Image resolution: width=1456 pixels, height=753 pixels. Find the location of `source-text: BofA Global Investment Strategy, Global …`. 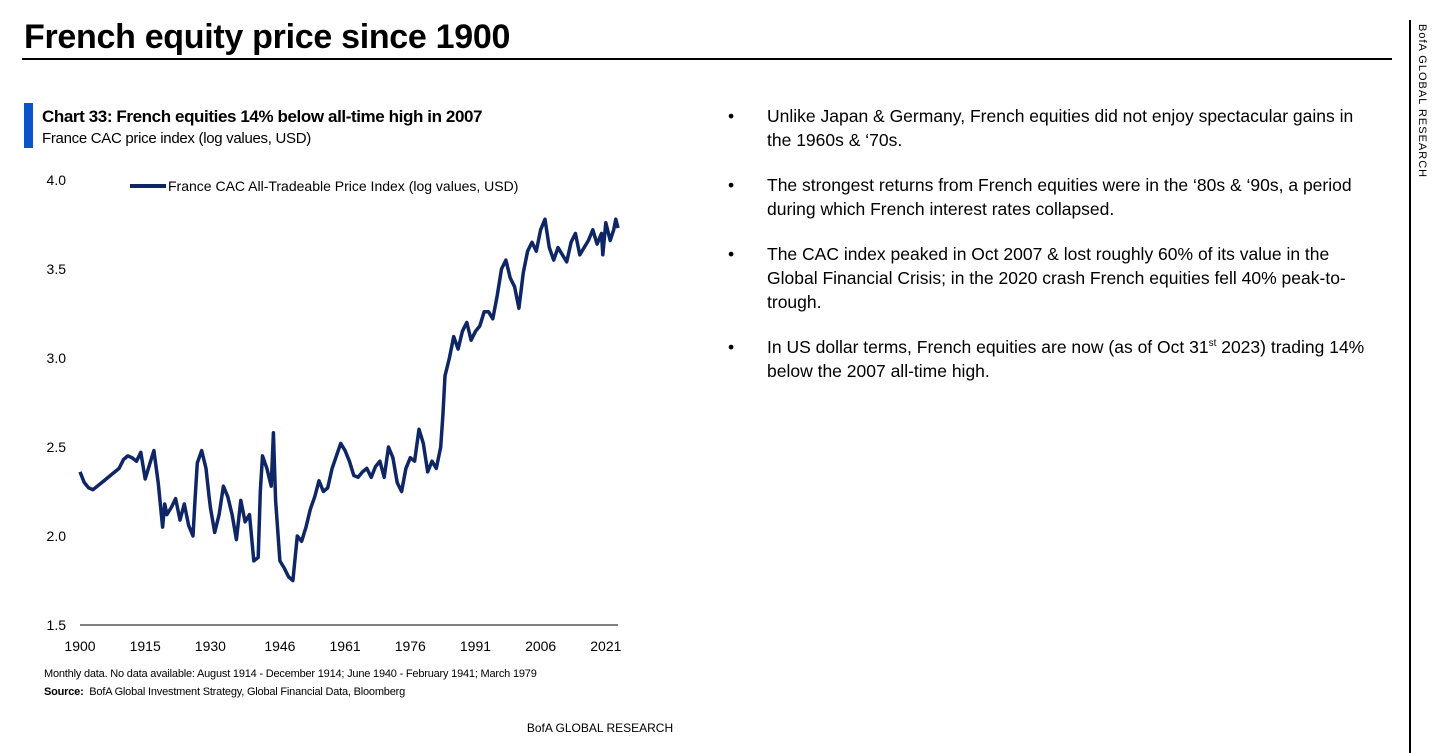

source-text: BofA Global Investment Strategy, Global … is located at coordinates (247, 692).